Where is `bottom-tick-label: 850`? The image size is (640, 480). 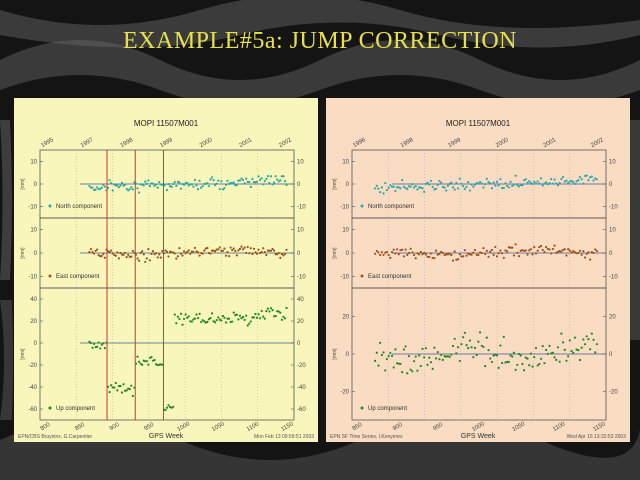 bottom-tick-label: 850 is located at coordinates (80, 427).